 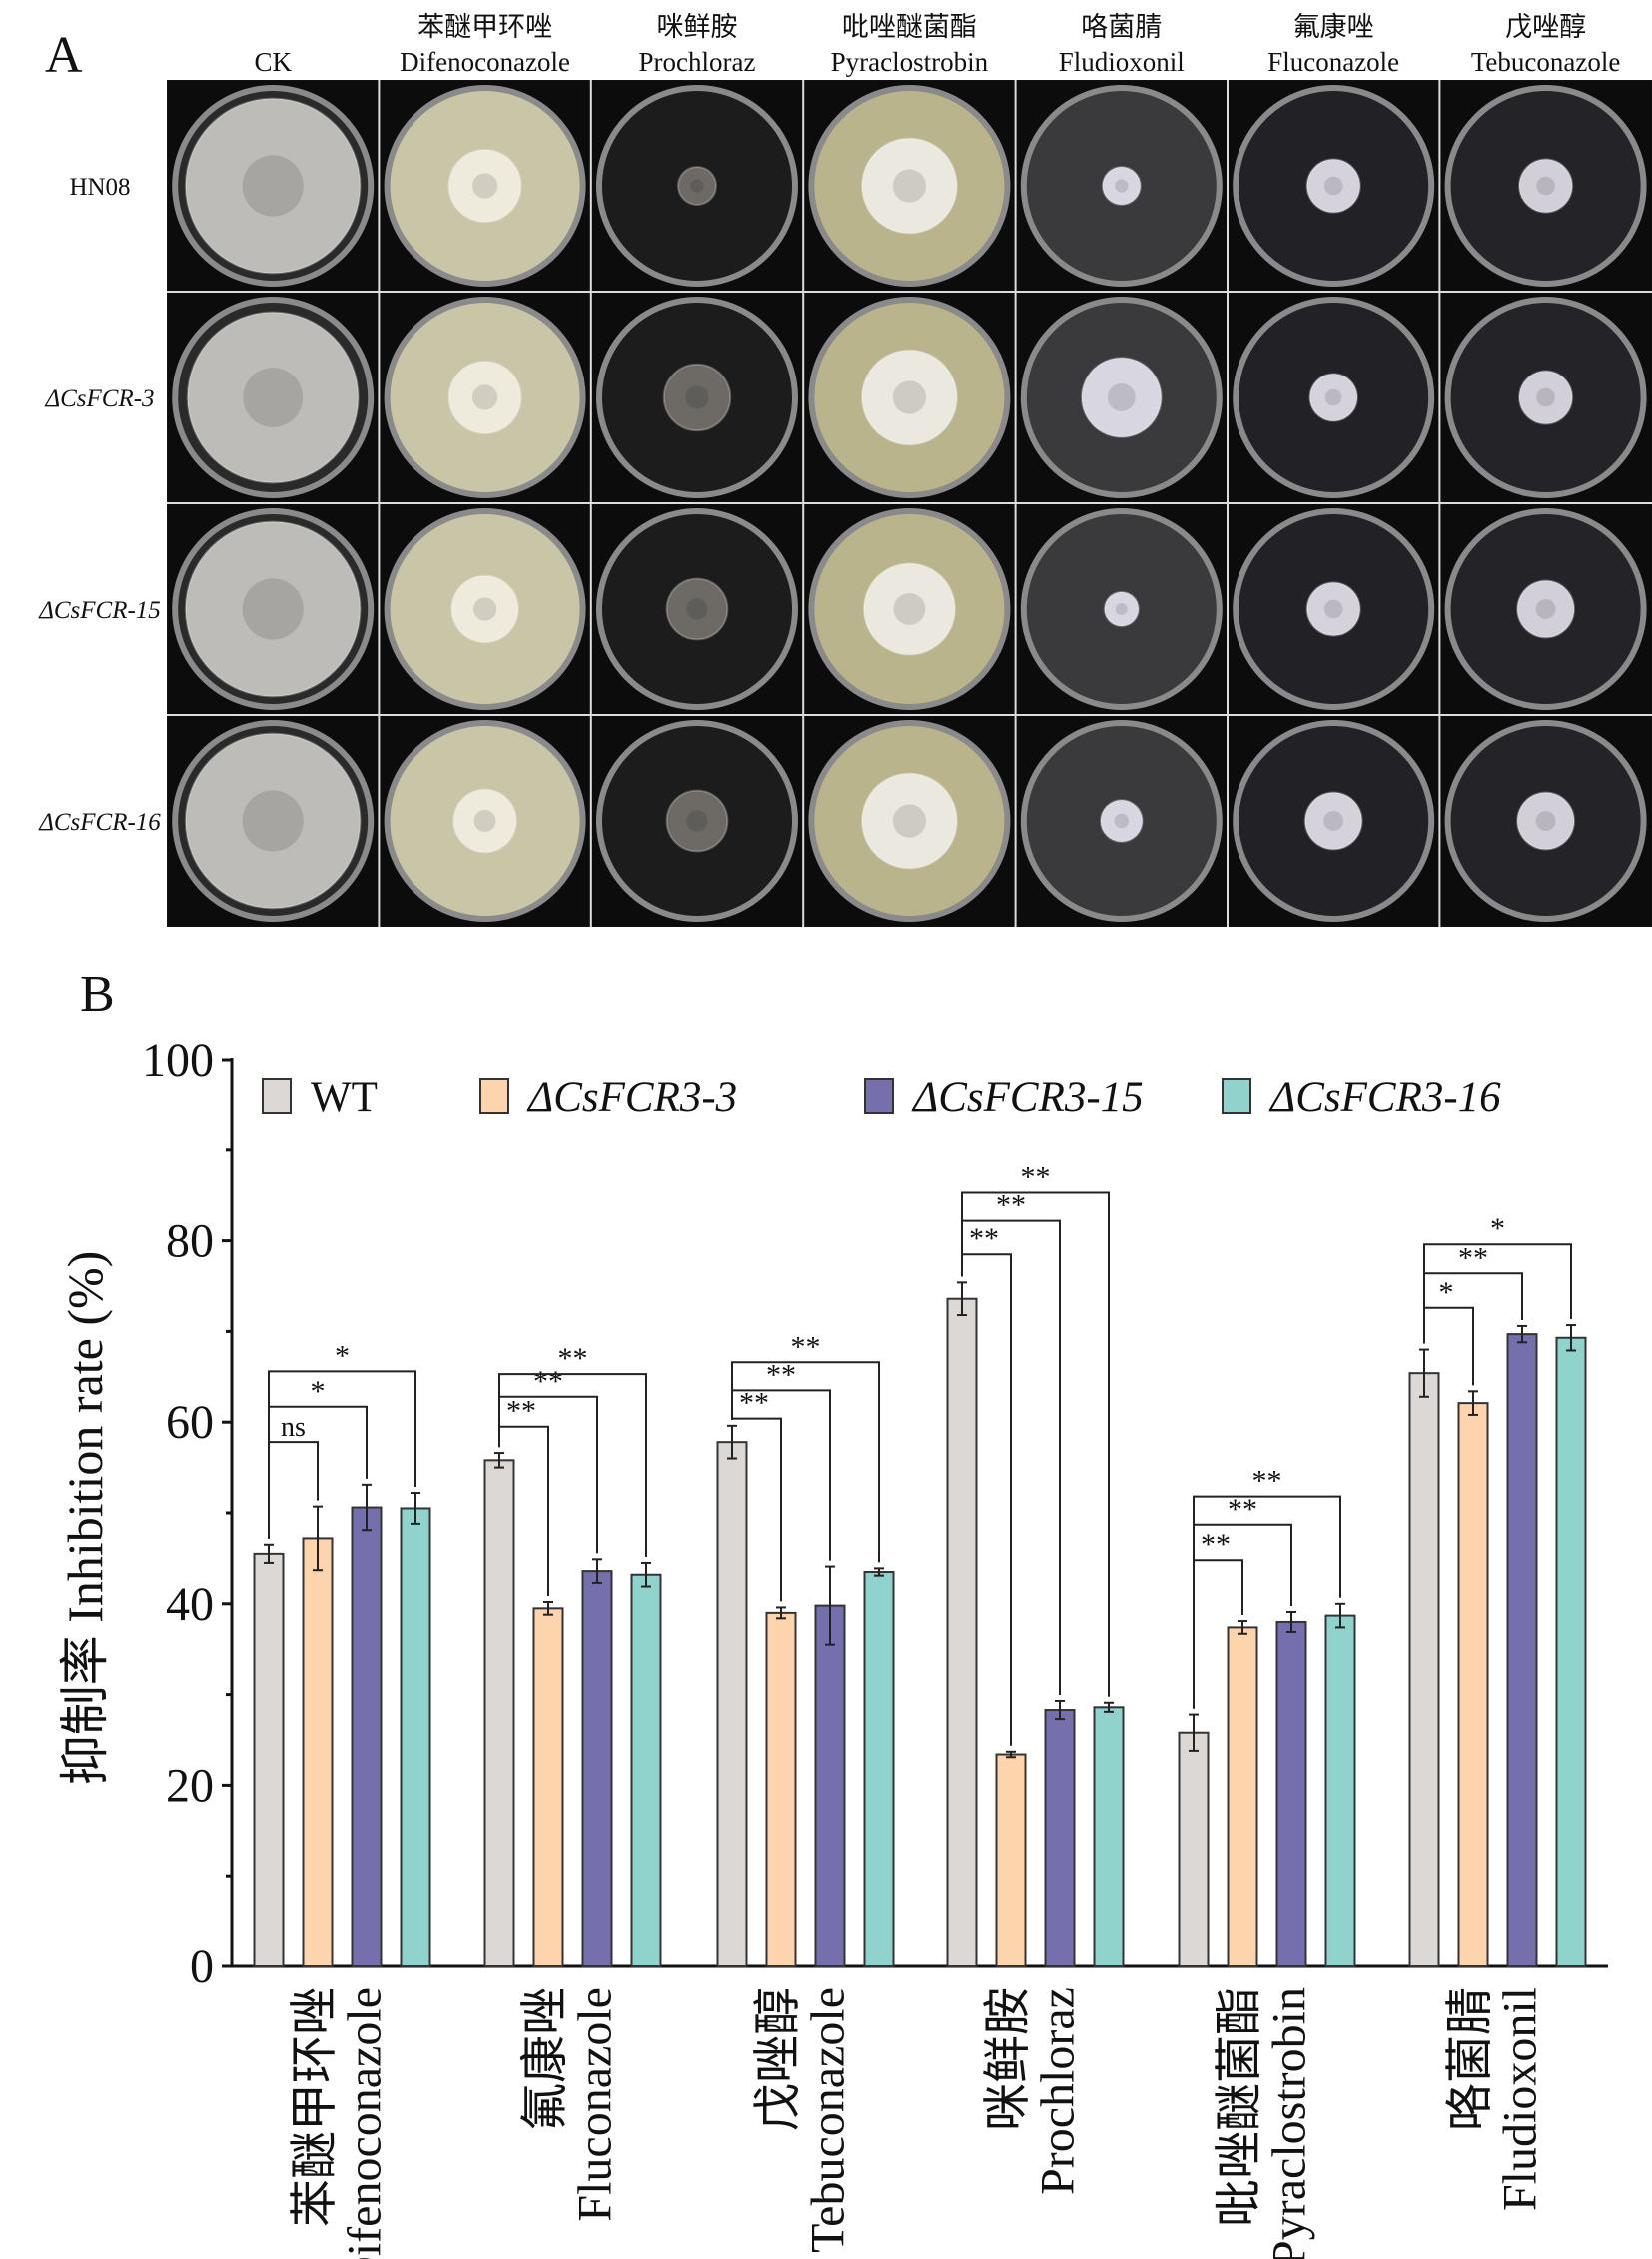 What do you see at coordinates (1008, 2059) in the screenshot?
I see `x-tick-label-zh: 咪鲜胺` at bounding box center [1008, 2059].